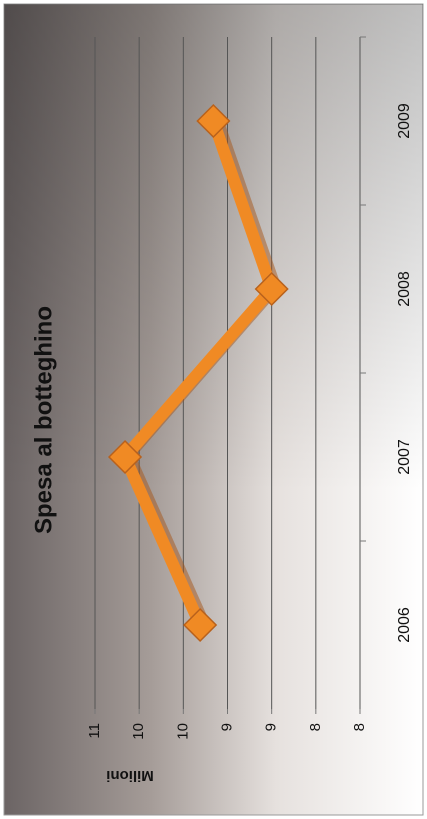  What do you see at coordinates (404, 457) in the screenshot?
I see `x-tick-label: 2007` at bounding box center [404, 457].